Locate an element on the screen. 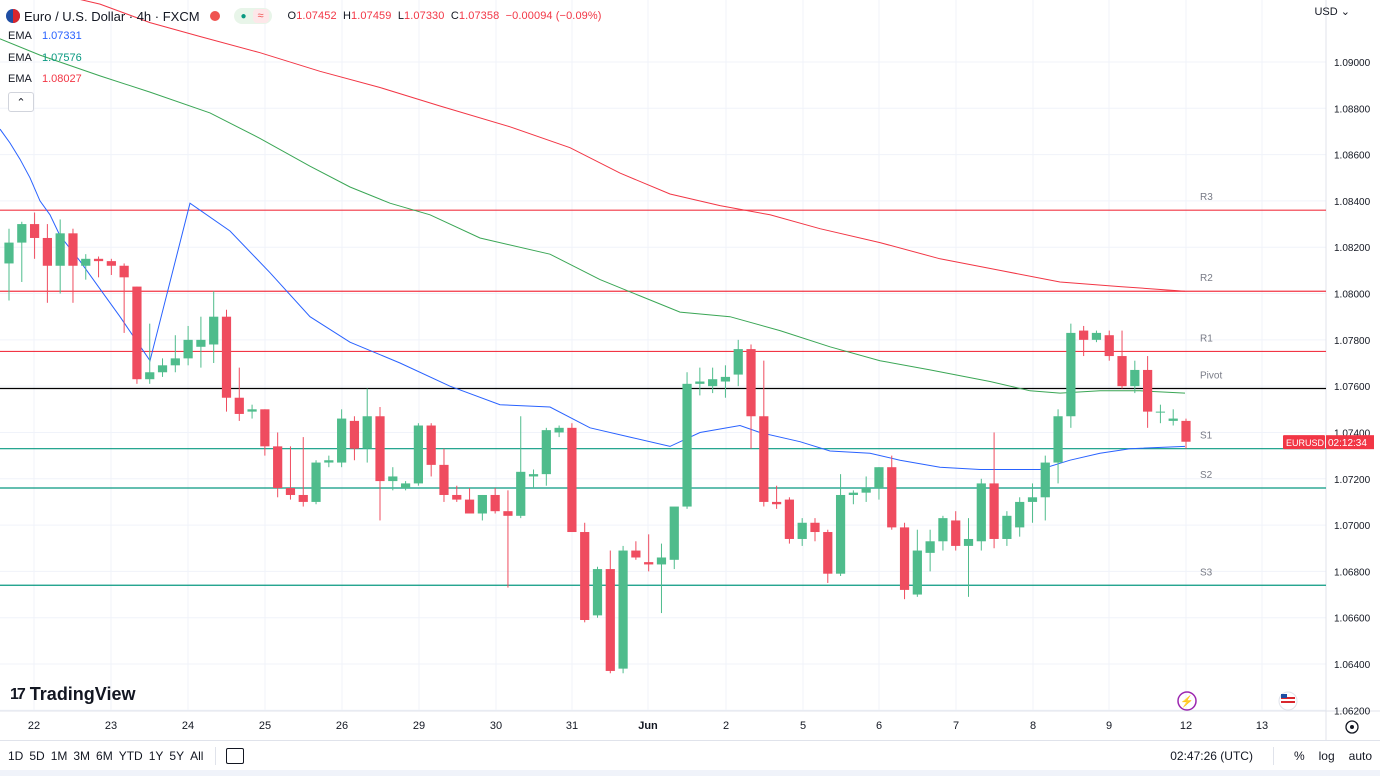 The height and width of the screenshot is (776, 1380). symbol-title: Euro / U.S. Dollar · 4h · FXCM is located at coordinates (112, 16).